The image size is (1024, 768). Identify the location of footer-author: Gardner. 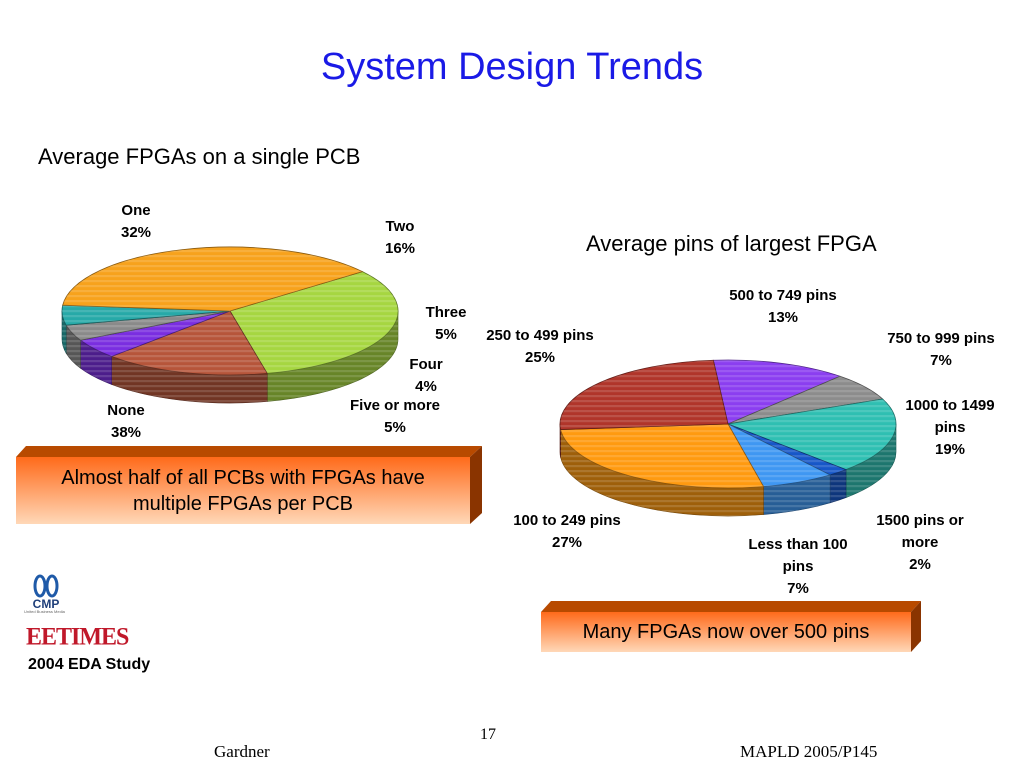
(242, 751).